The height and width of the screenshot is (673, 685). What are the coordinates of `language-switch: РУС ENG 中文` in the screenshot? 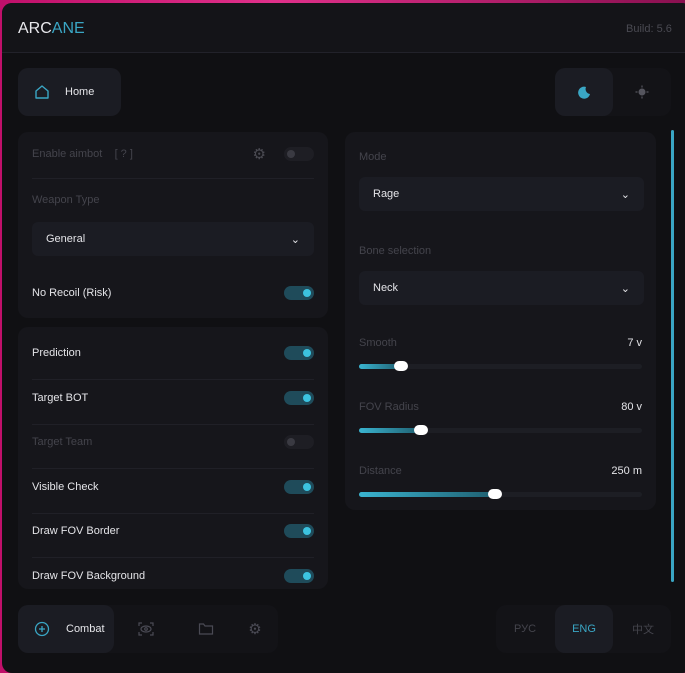 It's located at (583, 629).